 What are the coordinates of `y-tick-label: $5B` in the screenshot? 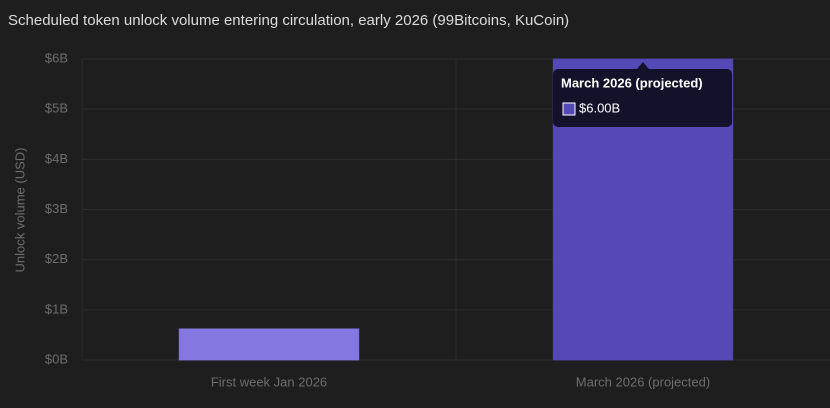 It's located at (56, 108).